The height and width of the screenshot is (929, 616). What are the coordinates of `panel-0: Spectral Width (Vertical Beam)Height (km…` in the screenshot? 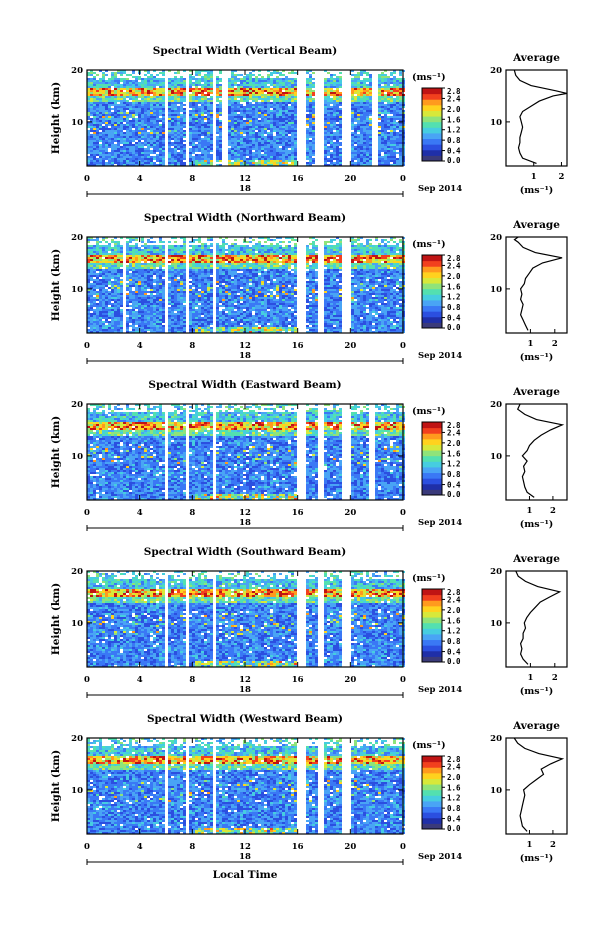 It's located at (308, 121).